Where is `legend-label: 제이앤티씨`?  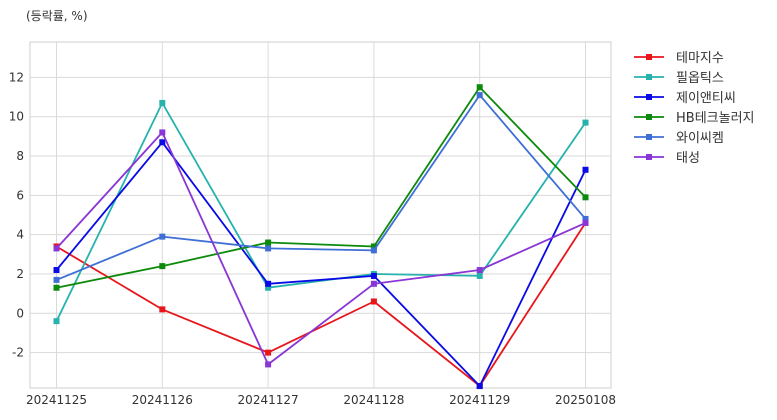 legend-label: 제이앤티씨 is located at coordinates (706, 98).